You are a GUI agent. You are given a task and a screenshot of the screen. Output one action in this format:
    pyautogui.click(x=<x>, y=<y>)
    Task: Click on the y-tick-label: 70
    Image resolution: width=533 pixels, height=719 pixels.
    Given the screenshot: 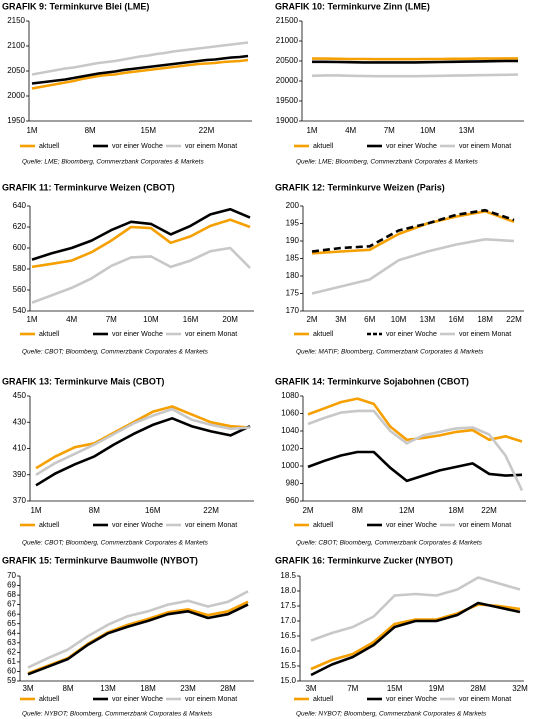 What is the action you would take?
    pyautogui.click(x=11, y=575)
    